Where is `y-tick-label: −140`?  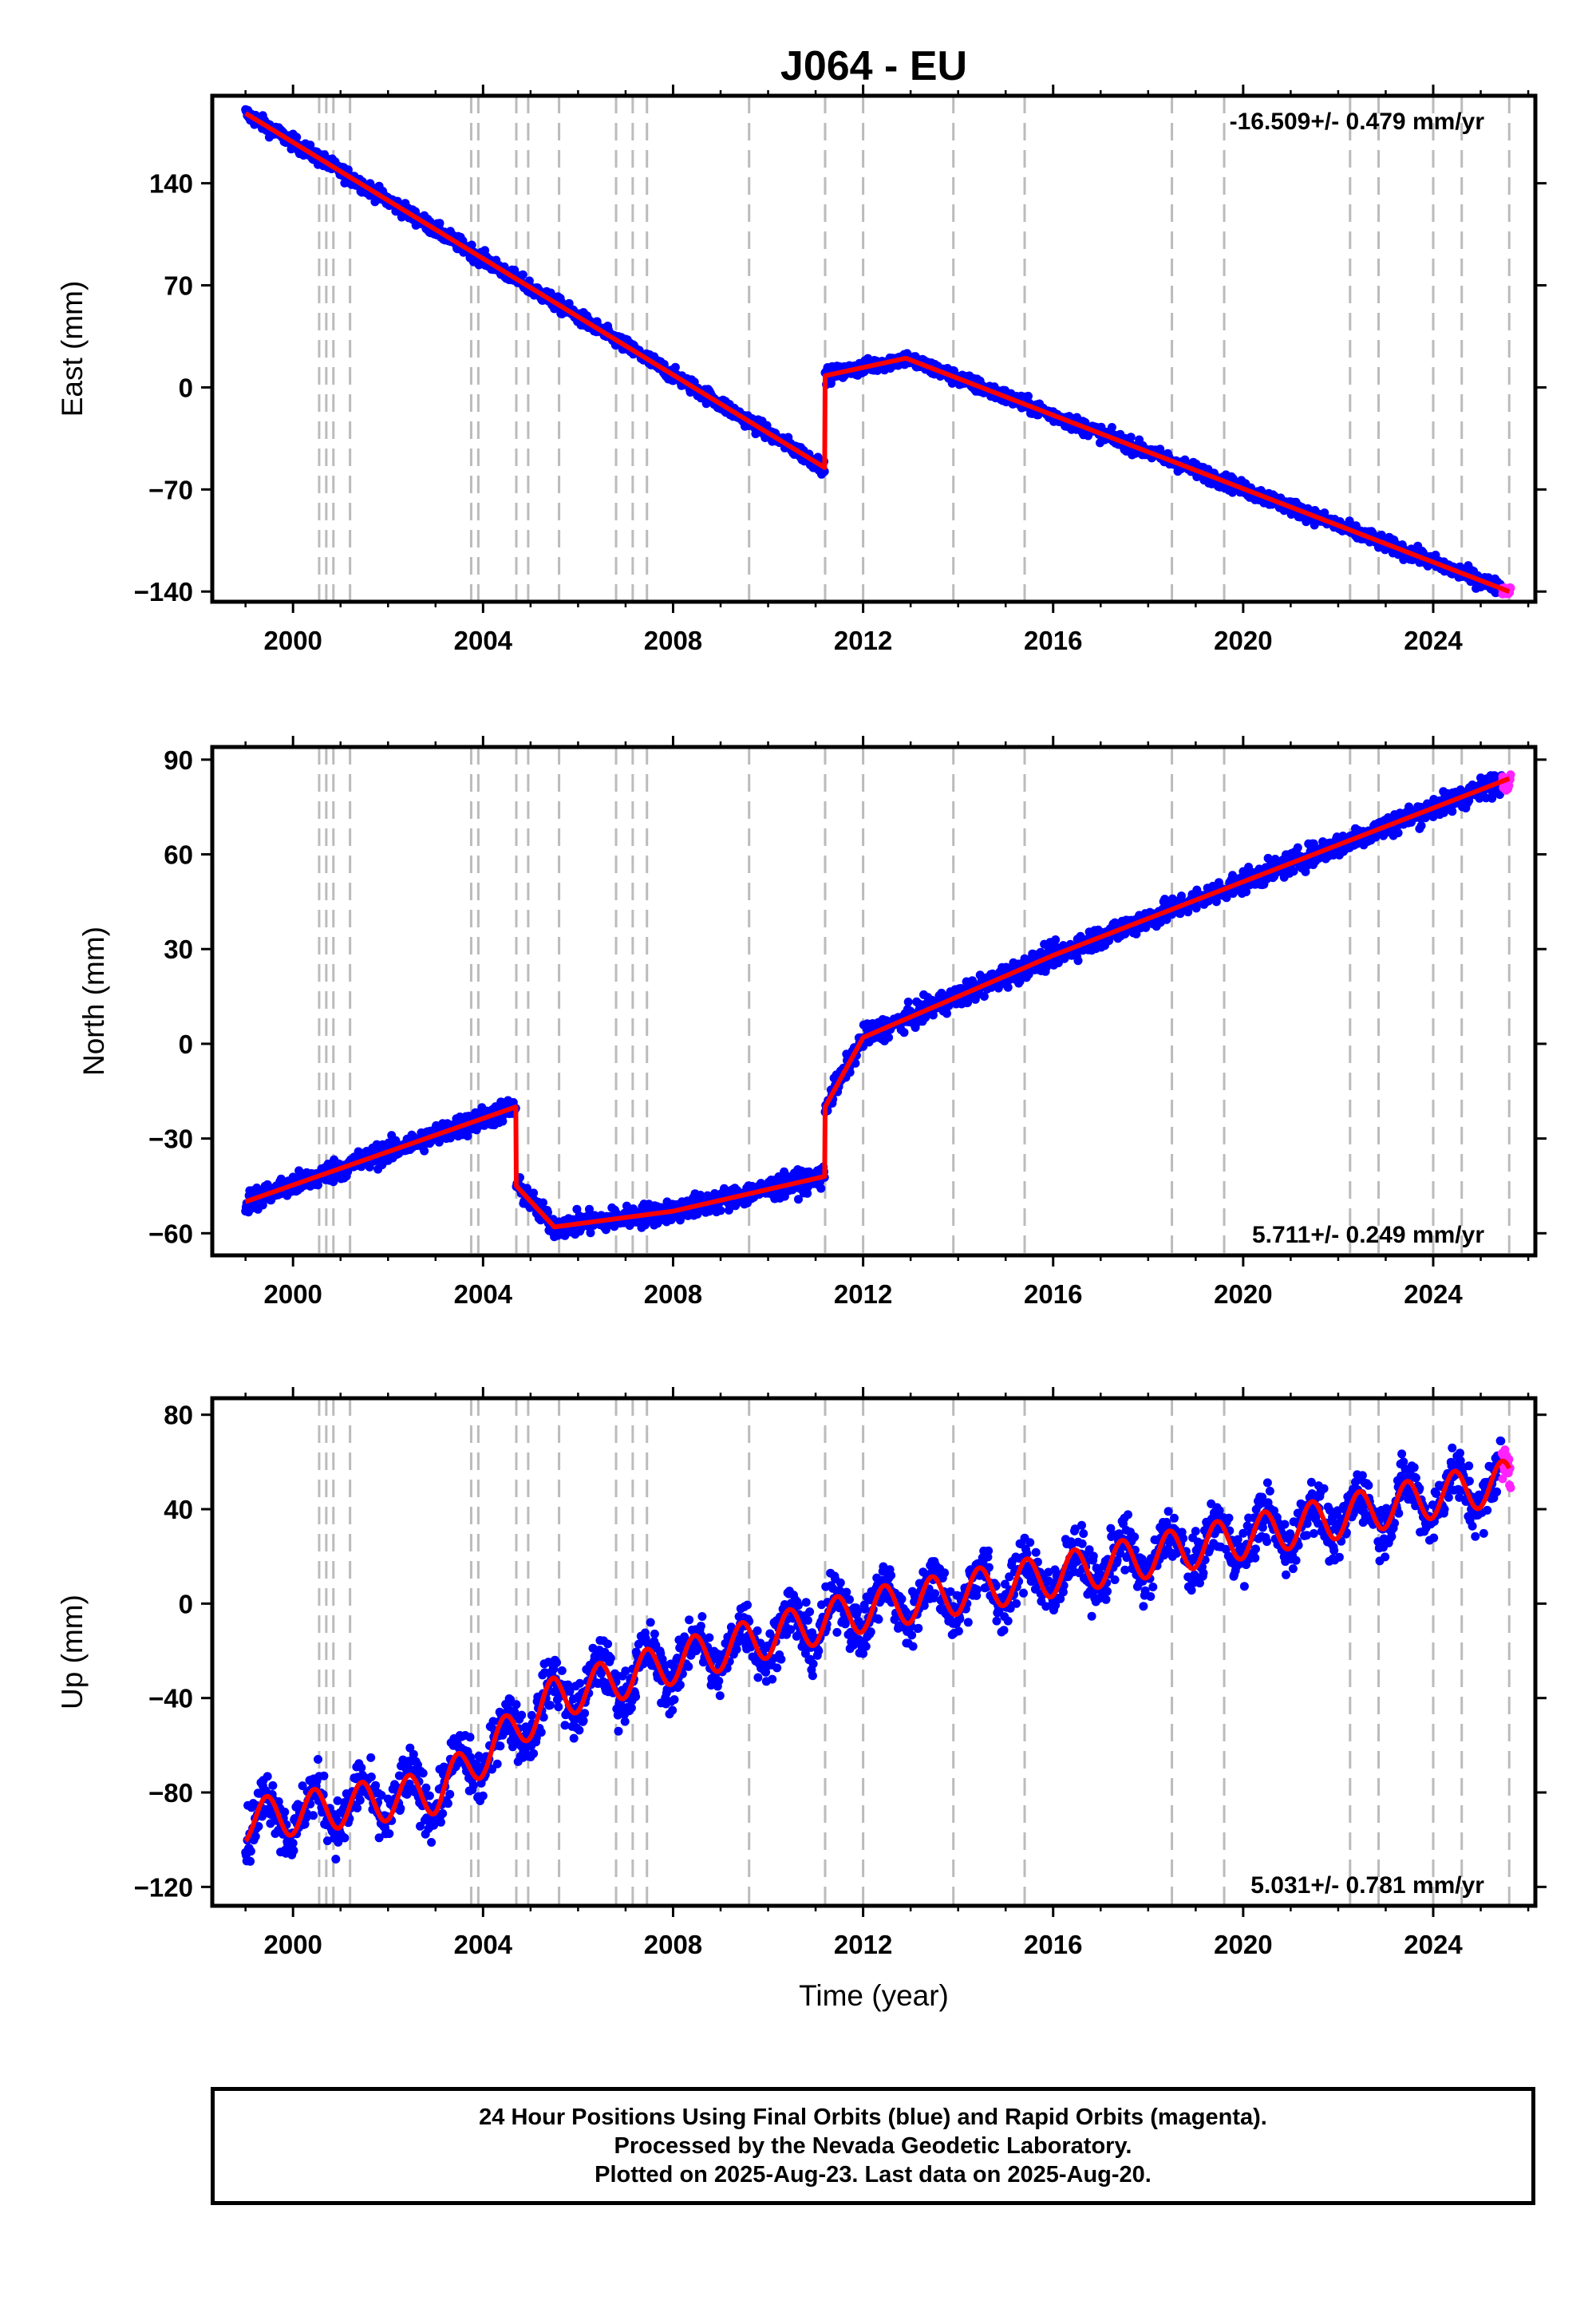
y-tick-label: −140 is located at coordinates (163, 592).